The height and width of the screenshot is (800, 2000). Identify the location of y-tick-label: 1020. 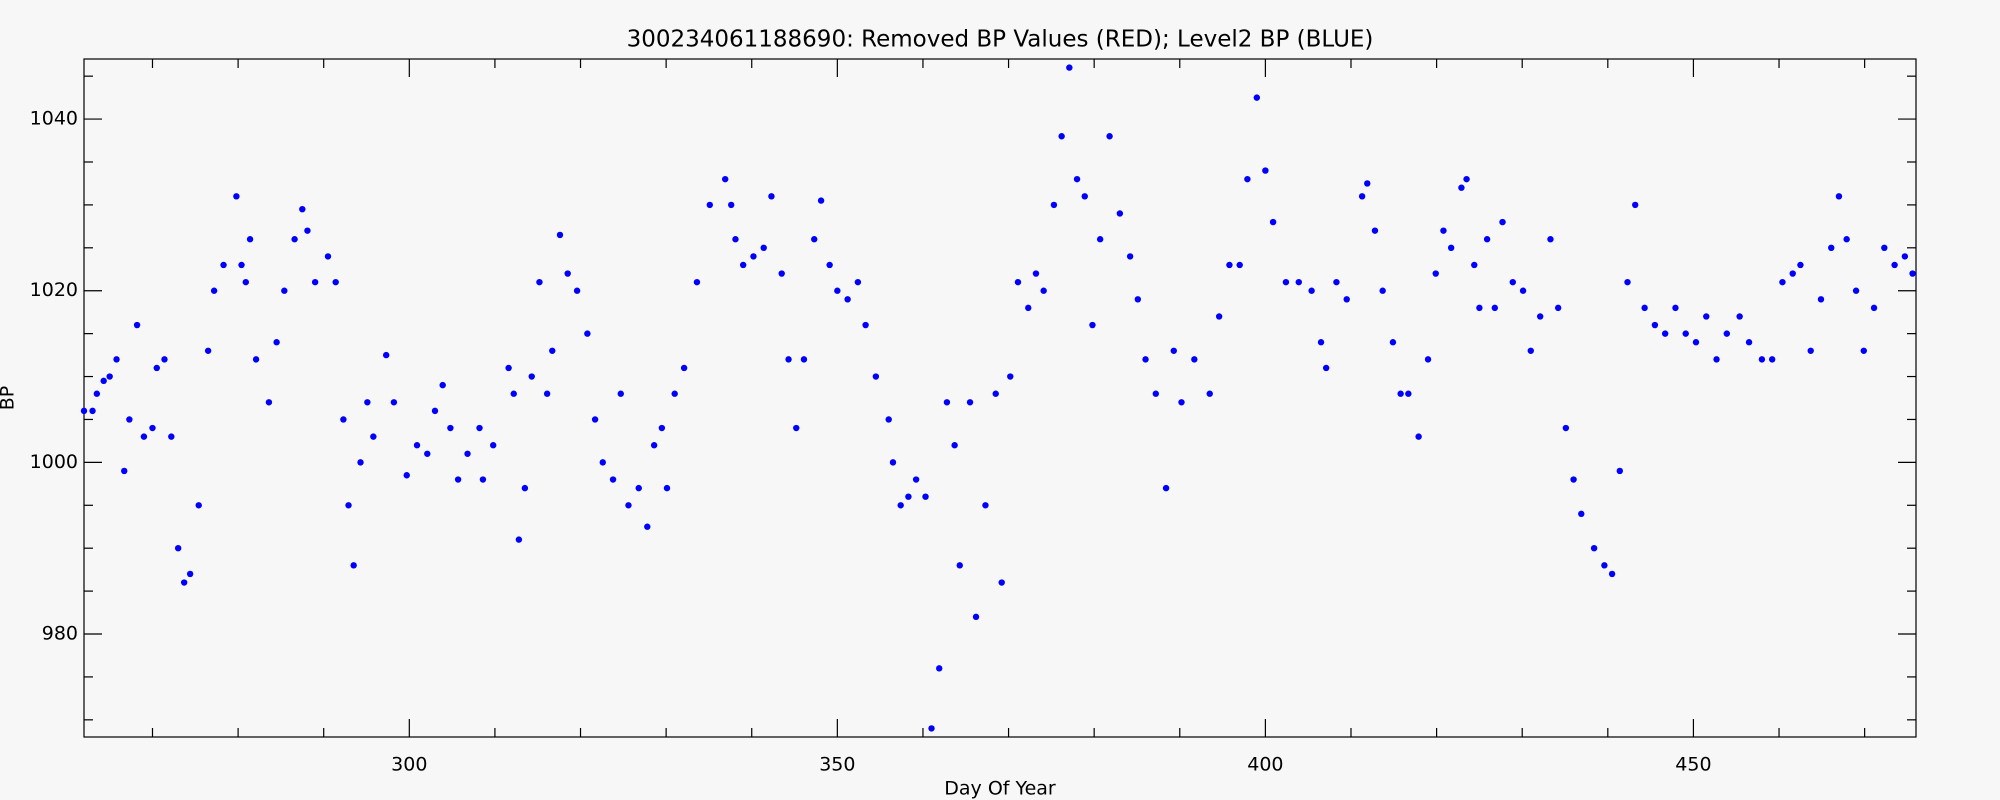
(54, 290).